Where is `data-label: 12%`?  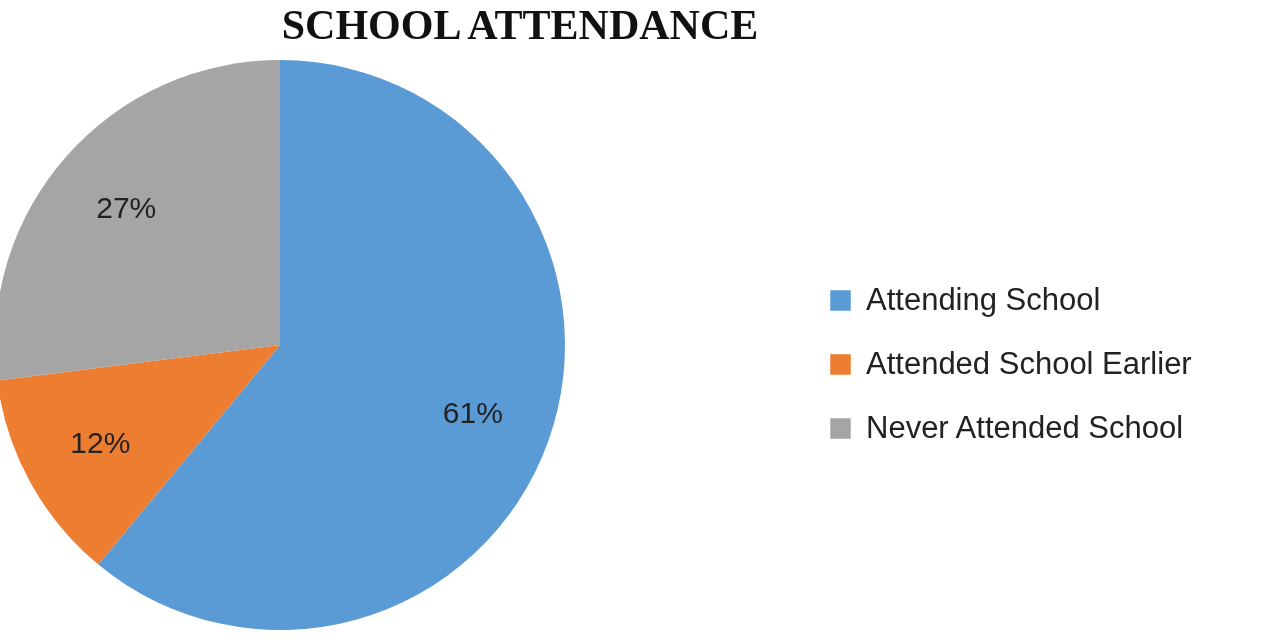 data-label: 12% is located at coordinates (100, 442).